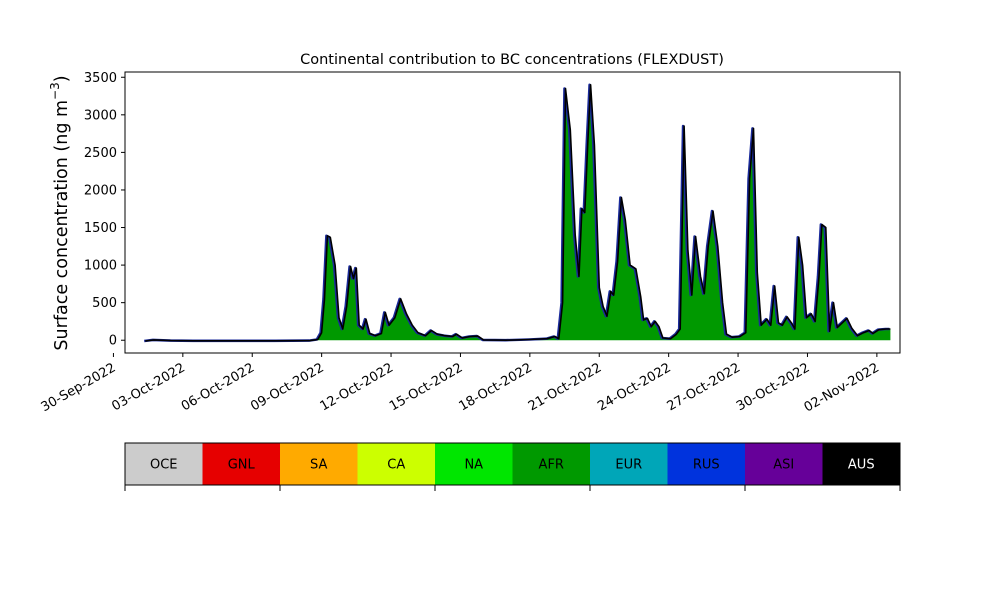 The height and width of the screenshot is (604, 1000). I want to click on legend-swatch-na, so click(474, 464).